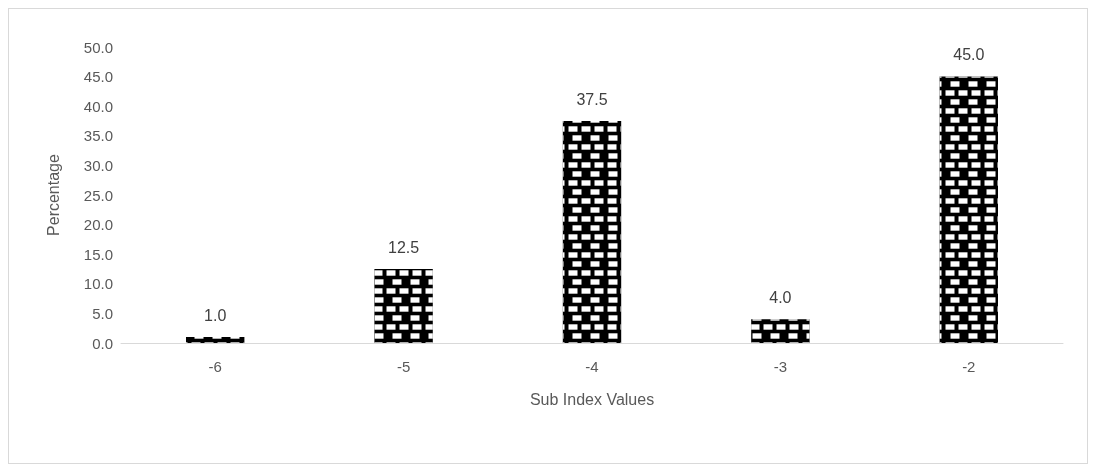  Describe the element at coordinates (592, 366) in the screenshot. I see `x-tick-label: -4` at that location.